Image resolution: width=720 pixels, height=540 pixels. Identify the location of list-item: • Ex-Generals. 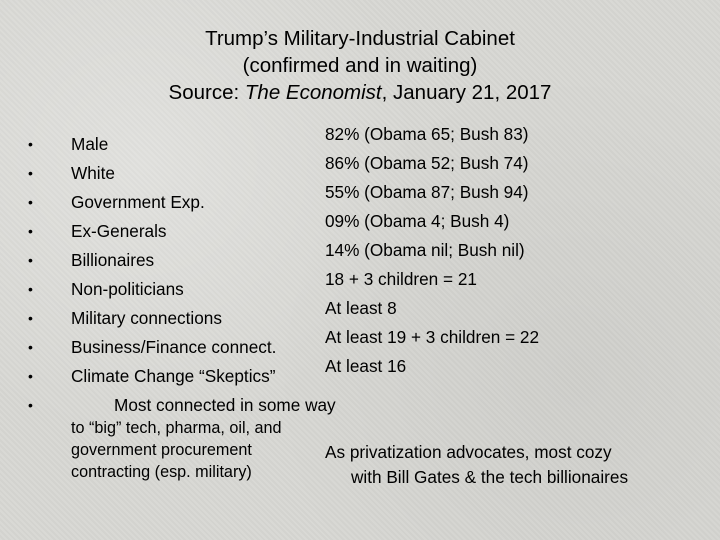
(193, 231).